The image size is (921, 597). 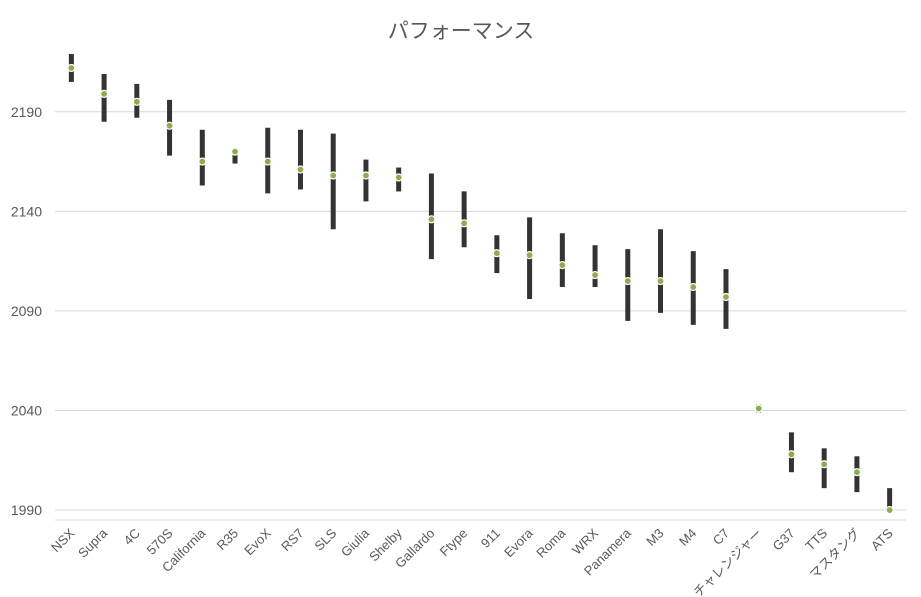 What do you see at coordinates (93, 543) in the screenshot?
I see `x-tick-label: Supra` at bounding box center [93, 543].